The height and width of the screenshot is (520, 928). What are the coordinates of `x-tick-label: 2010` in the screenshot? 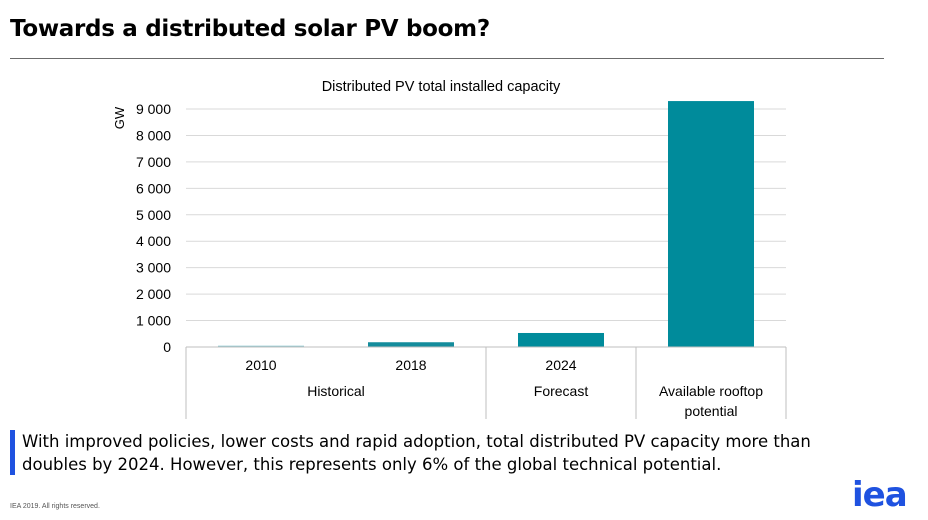 It's located at (260, 365).